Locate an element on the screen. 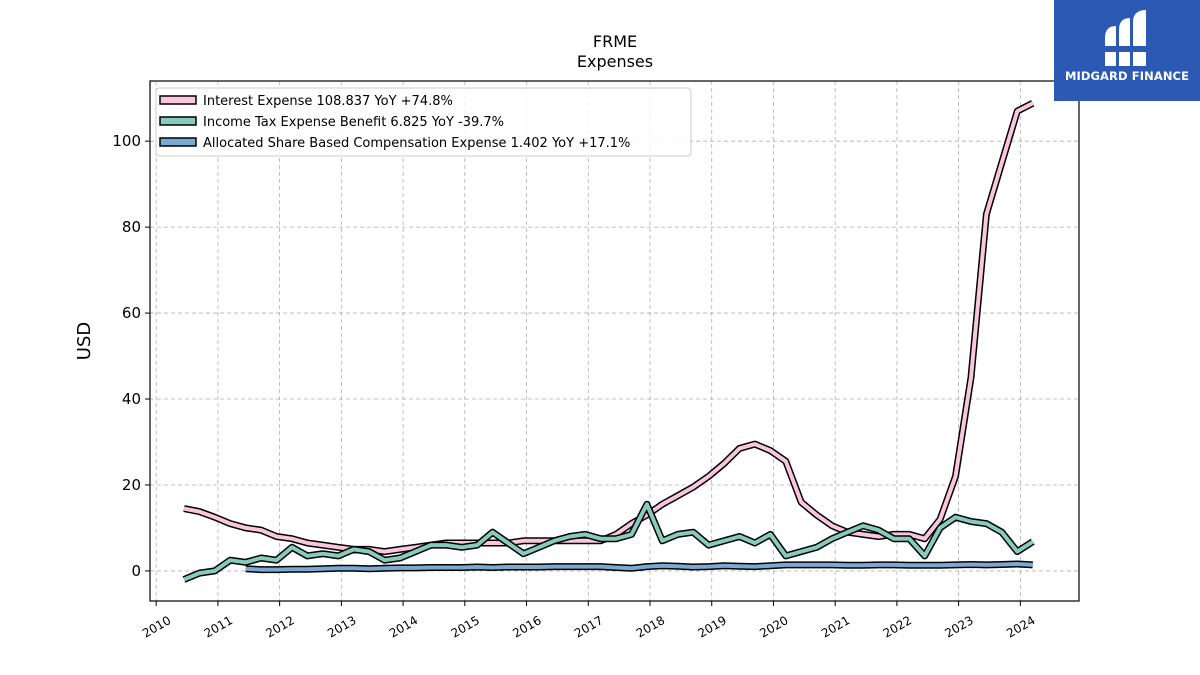 The height and width of the screenshot is (675, 1200). x-tick-label: 2017 is located at coordinates (588, 626).